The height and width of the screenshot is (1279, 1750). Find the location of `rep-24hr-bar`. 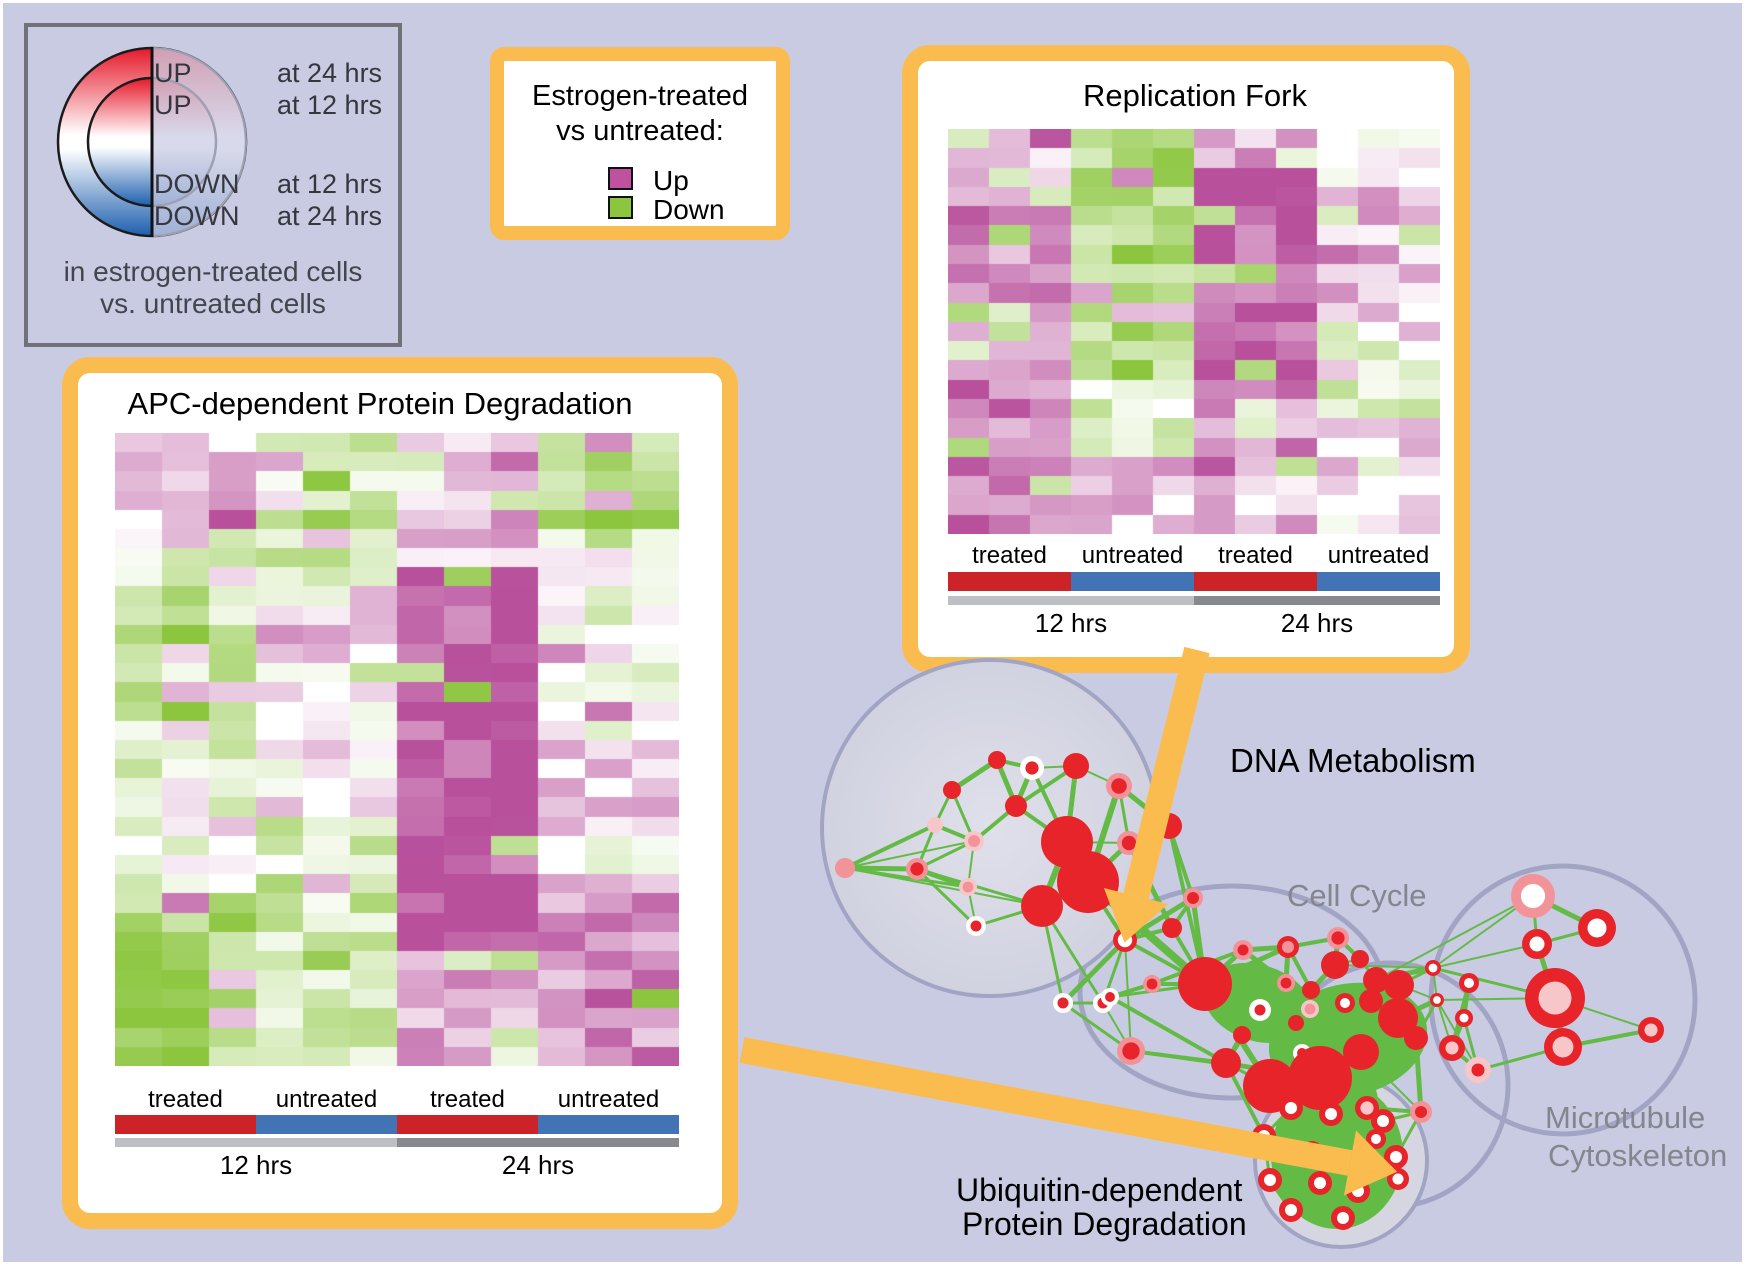

rep-24hr-bar is located at coordinates (1317, 600).